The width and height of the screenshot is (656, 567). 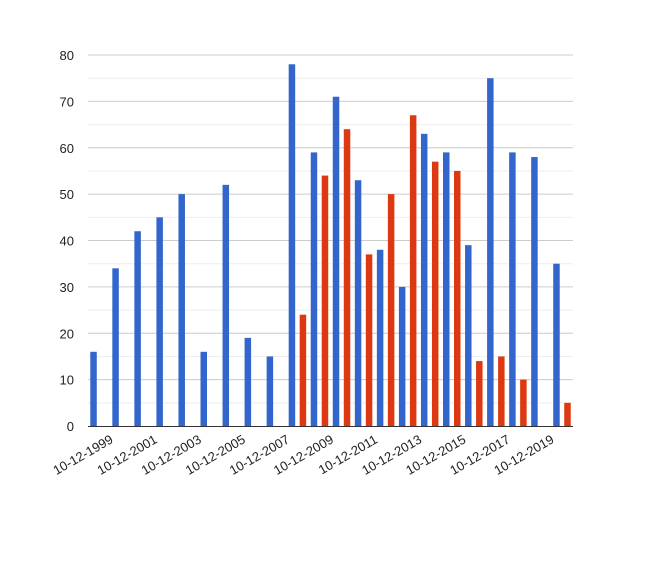 What do you see at coordinates (490, 252) in the screenshot?
I see `bar-series-1-10-12-2017` at bounding box center [490, 252].